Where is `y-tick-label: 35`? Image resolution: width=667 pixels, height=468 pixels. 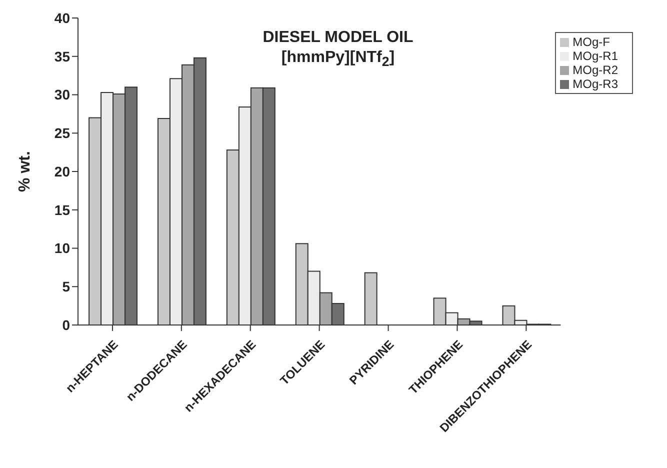 y-tick-label: 35 is located at coordinates (62, 56).